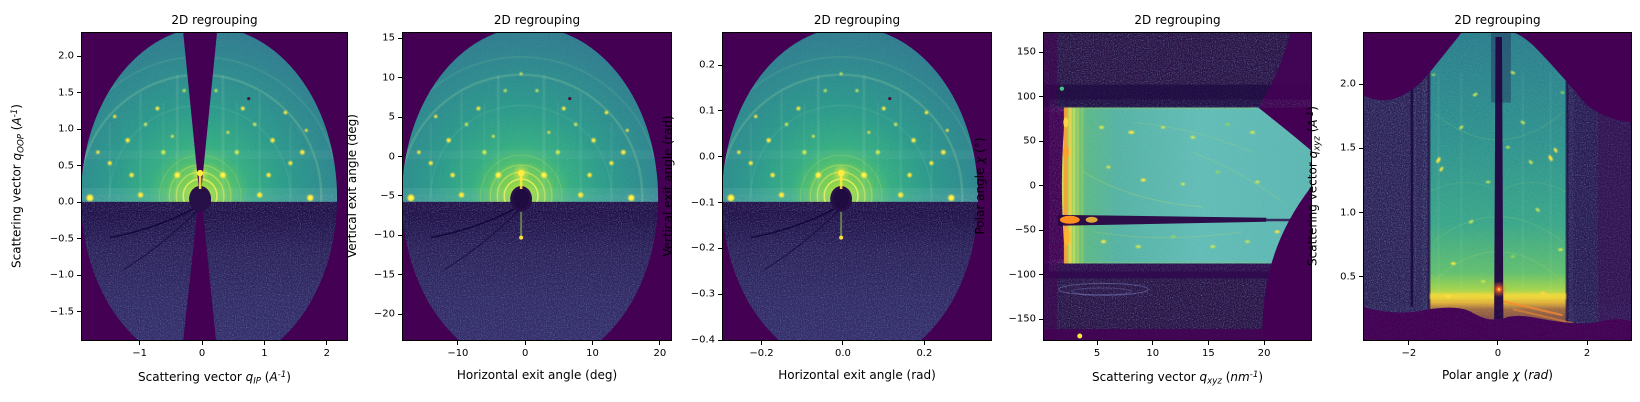 The width and height of the screenshot is (1640, 402). I want to click on x-tick-label: 2, so click(1587, 353).